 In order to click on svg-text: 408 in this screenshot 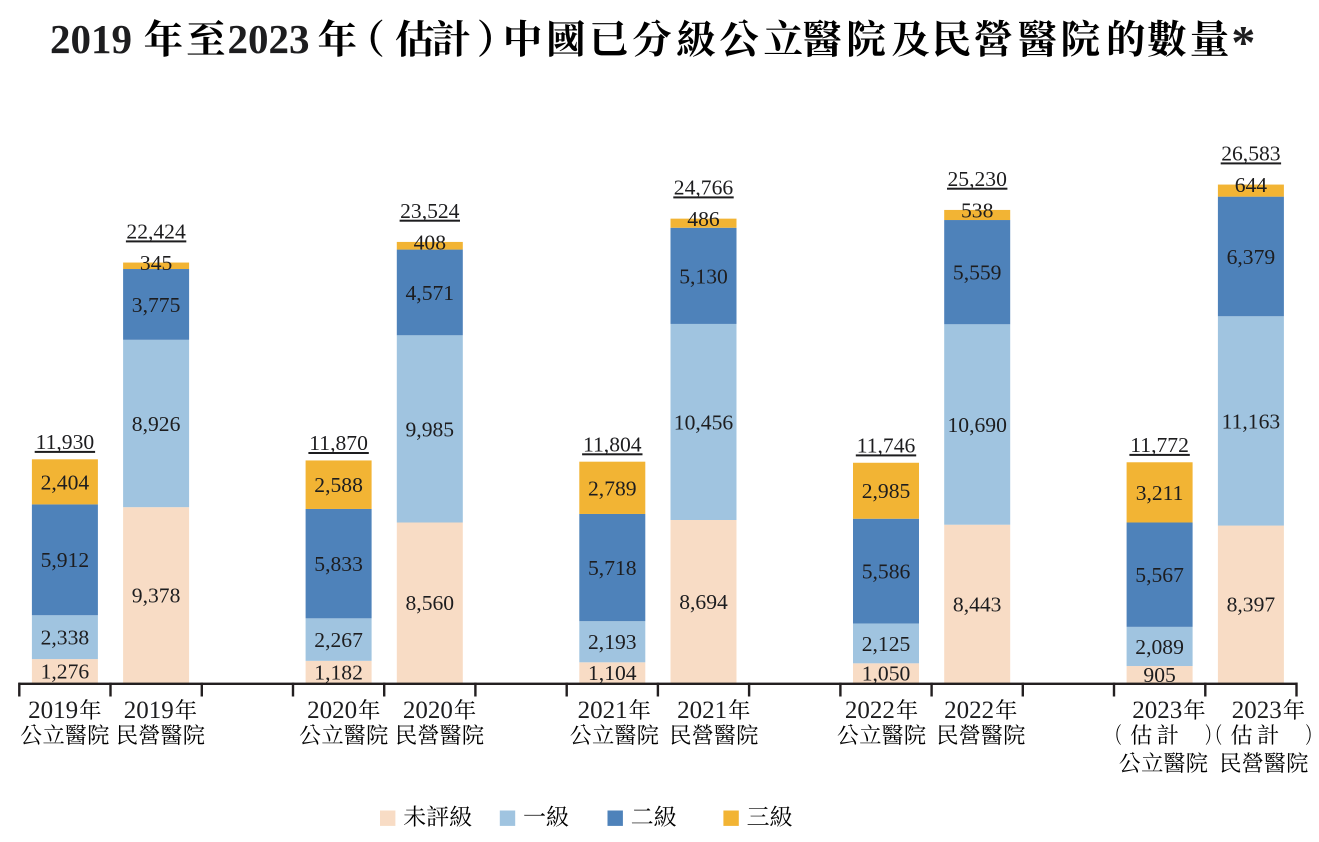, I will do `click(430, 242)`.